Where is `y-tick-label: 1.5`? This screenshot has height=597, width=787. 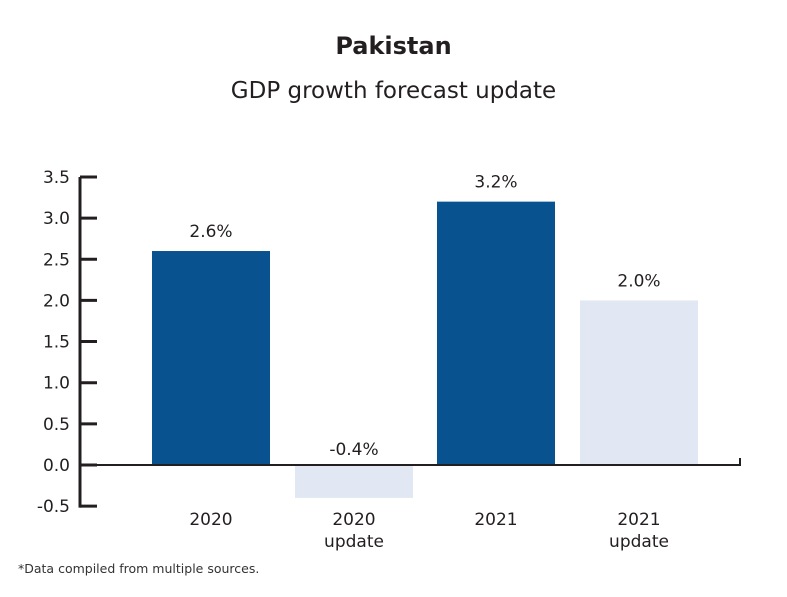 y-tick-label: 1.5 is located at coordinates (56, 343).